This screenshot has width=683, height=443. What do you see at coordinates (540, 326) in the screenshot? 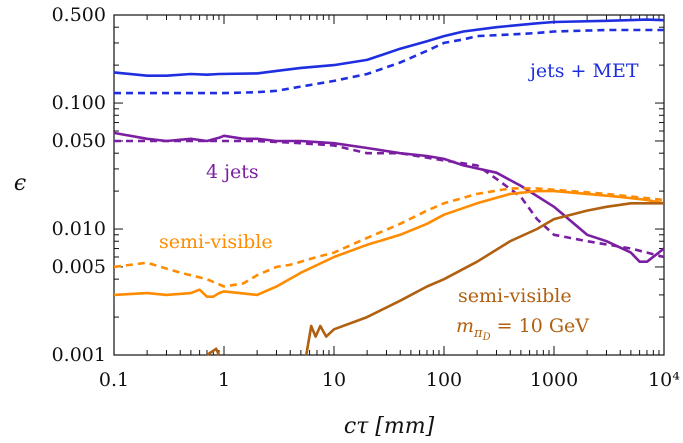
I see `mass-rest: = 10 GeV` at bounding box center [540, 326].